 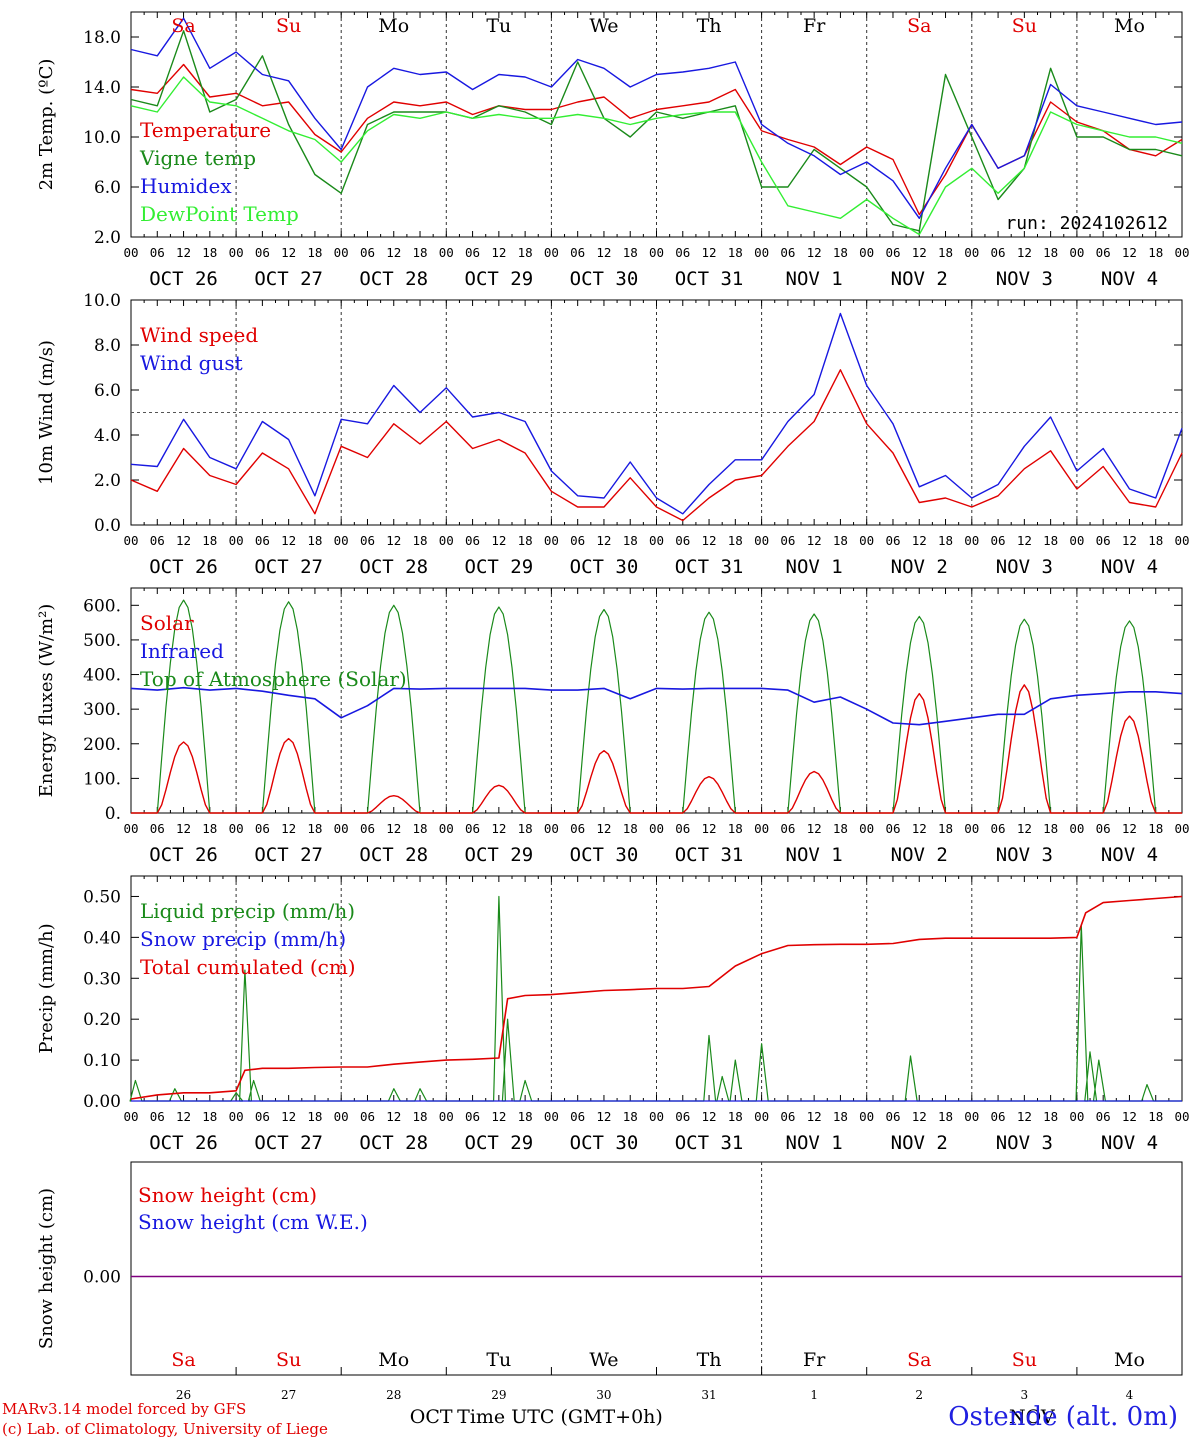 I want to click on legend-entry: Solar, so click(x=167, y=623).